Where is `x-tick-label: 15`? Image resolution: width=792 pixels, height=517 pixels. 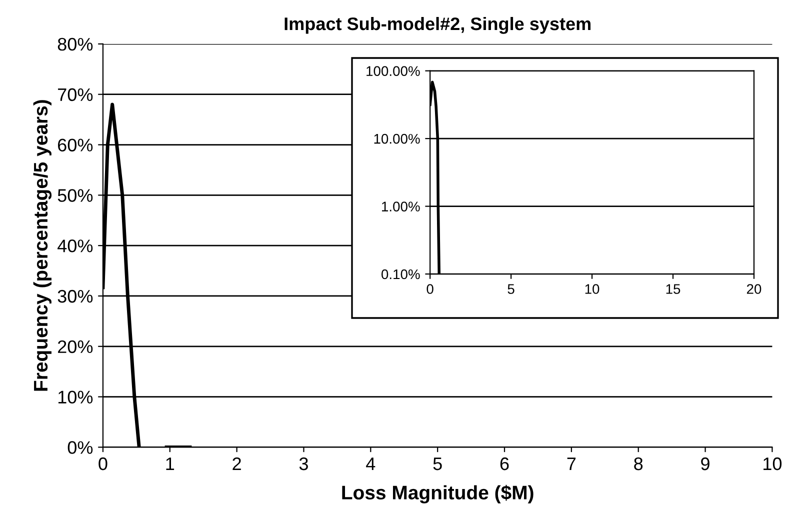
x-tick-label: 15 is located at coordinates (673, 289).